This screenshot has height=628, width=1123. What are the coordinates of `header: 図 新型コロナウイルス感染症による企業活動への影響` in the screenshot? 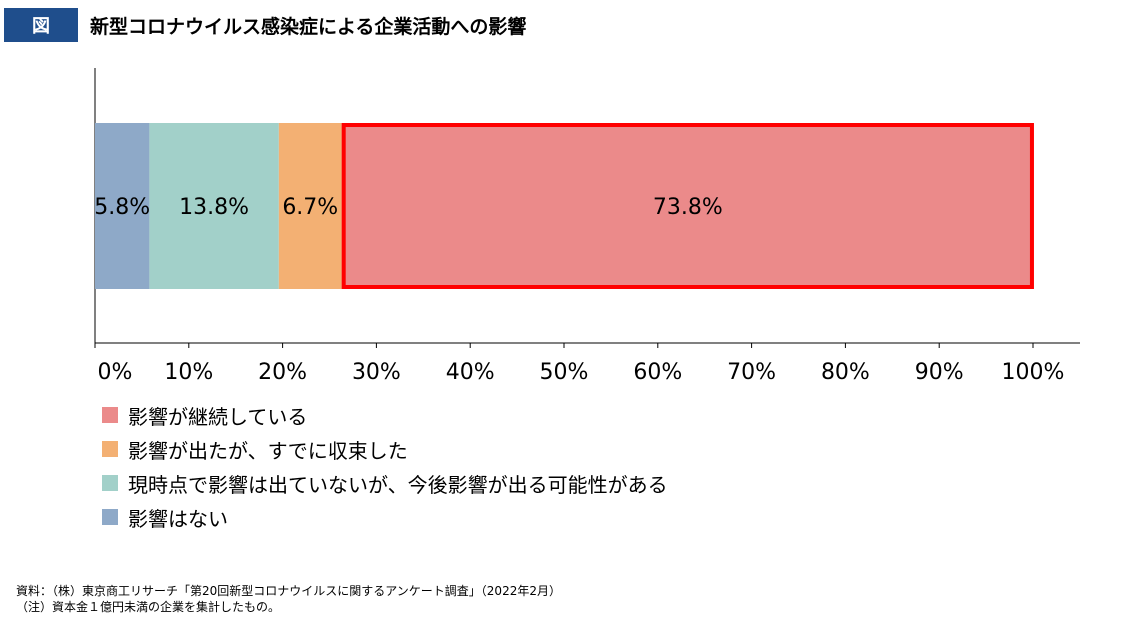 It's located at (561, 25).